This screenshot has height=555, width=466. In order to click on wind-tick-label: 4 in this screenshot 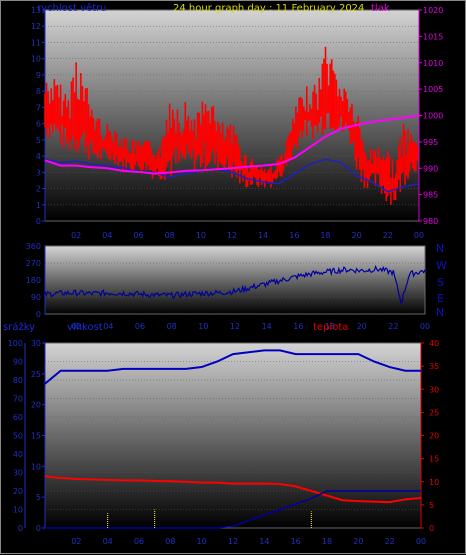, I will do `click(38, 156)`.